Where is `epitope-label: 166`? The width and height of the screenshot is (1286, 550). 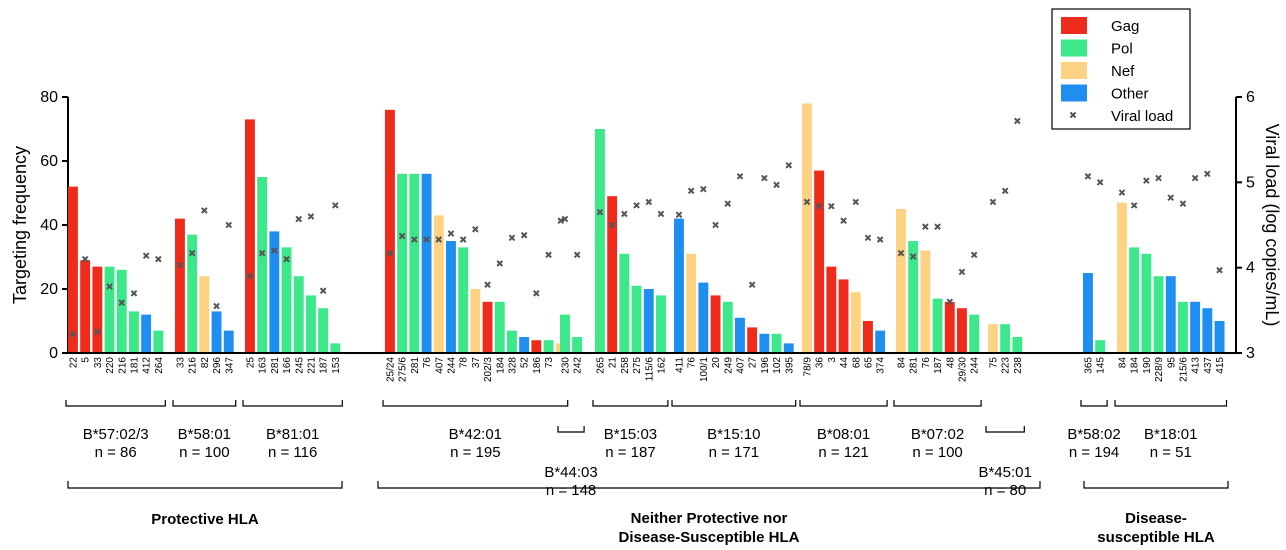
epitope-label: 166 is located at coordinates (287, 365).